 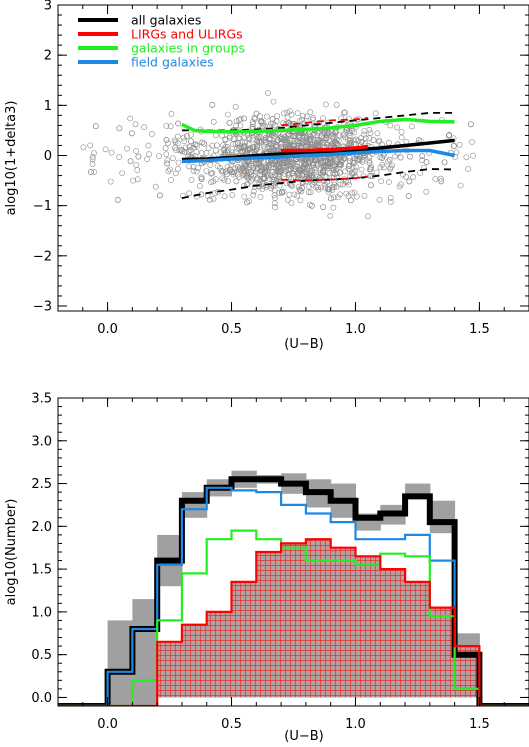 I want to click on scatter-y-tick-label: 3, so click(x=48, y=7).